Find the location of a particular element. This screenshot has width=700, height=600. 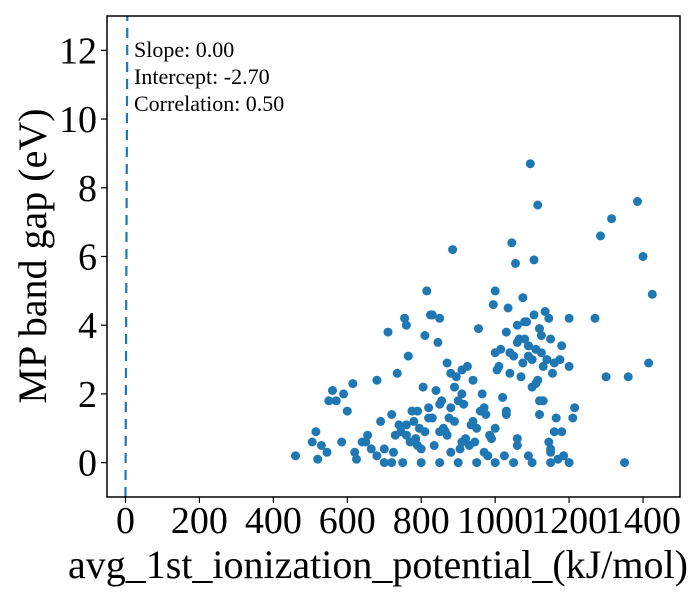

y-tick-label: 8 is located at coordinates (87, 189).